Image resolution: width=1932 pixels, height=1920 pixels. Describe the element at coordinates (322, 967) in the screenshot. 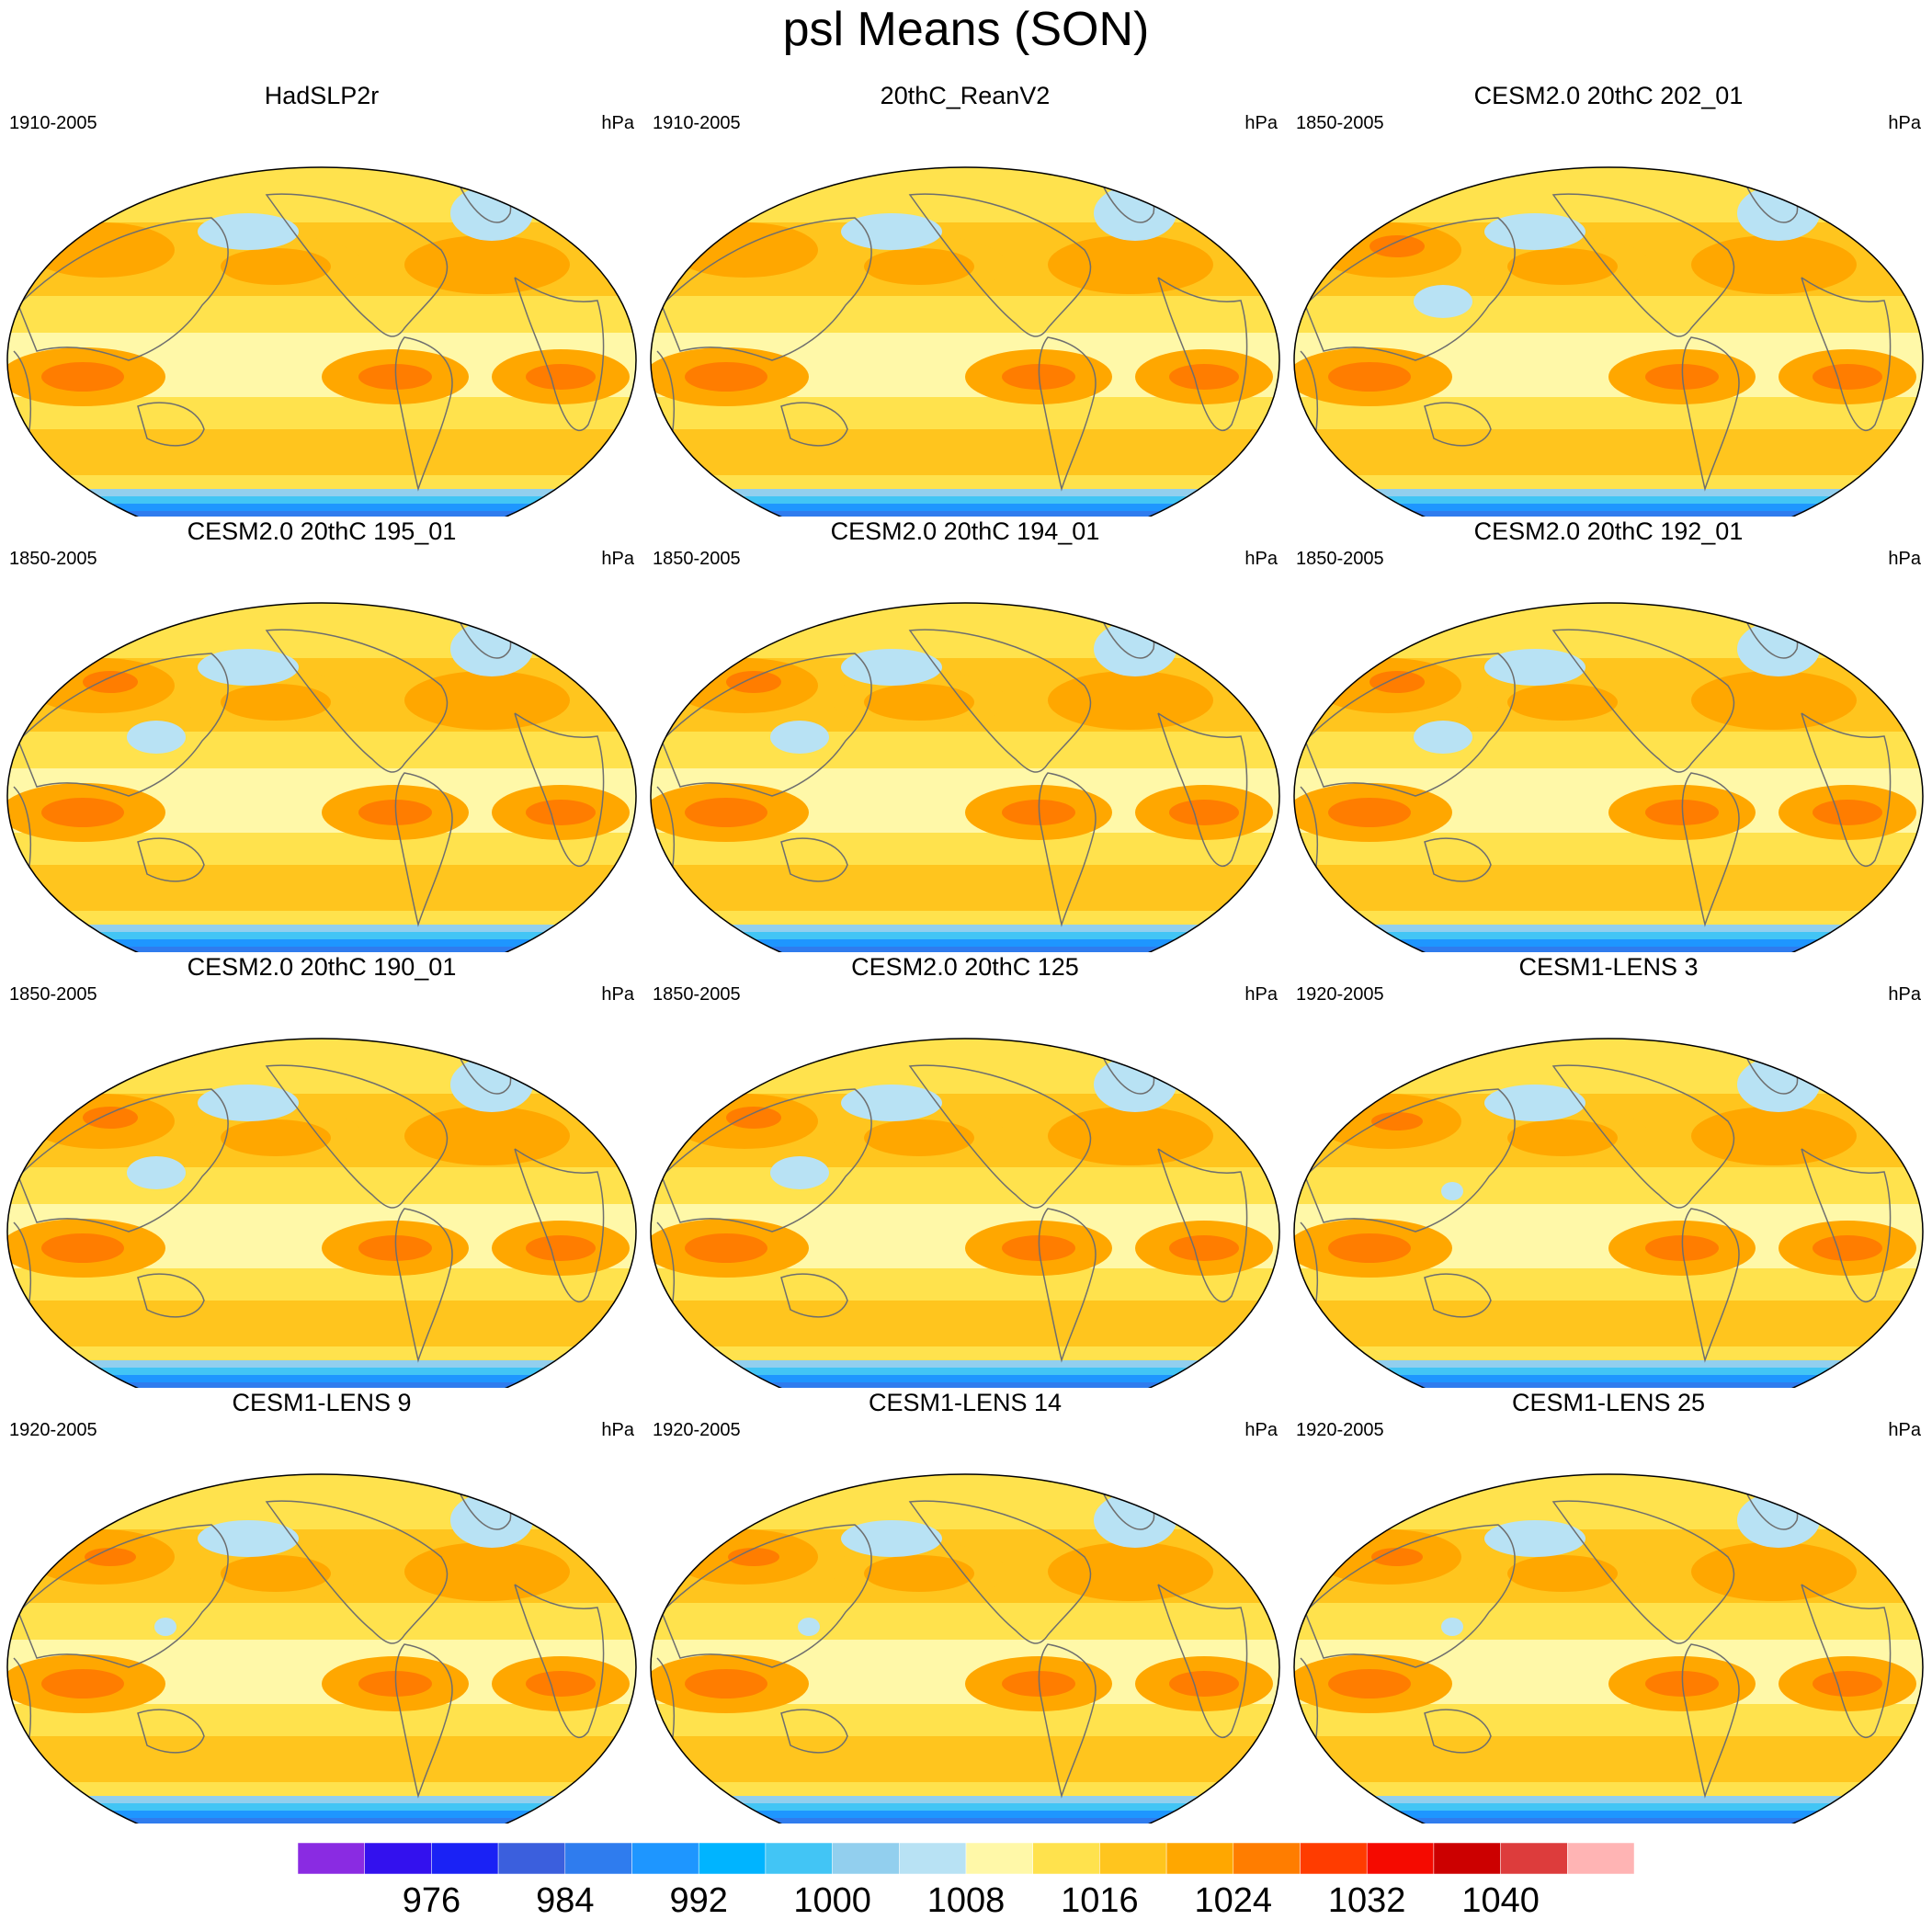

I see `panel-title: CESM2.0 20thC 190_01` at that location.